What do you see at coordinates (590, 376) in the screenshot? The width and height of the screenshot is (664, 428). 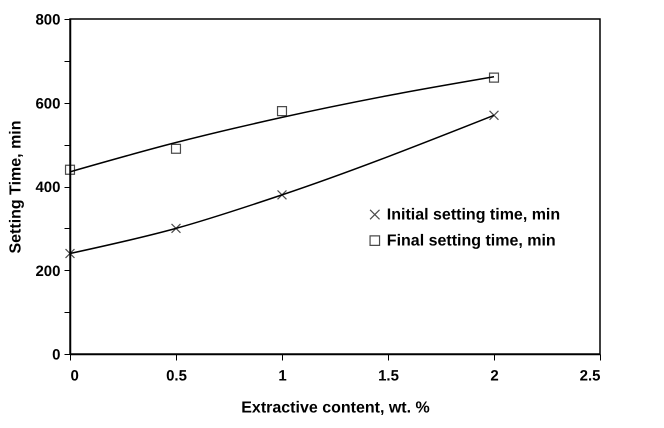 I see `x-tick-label: 2.5` at bounding box center [590, 376].